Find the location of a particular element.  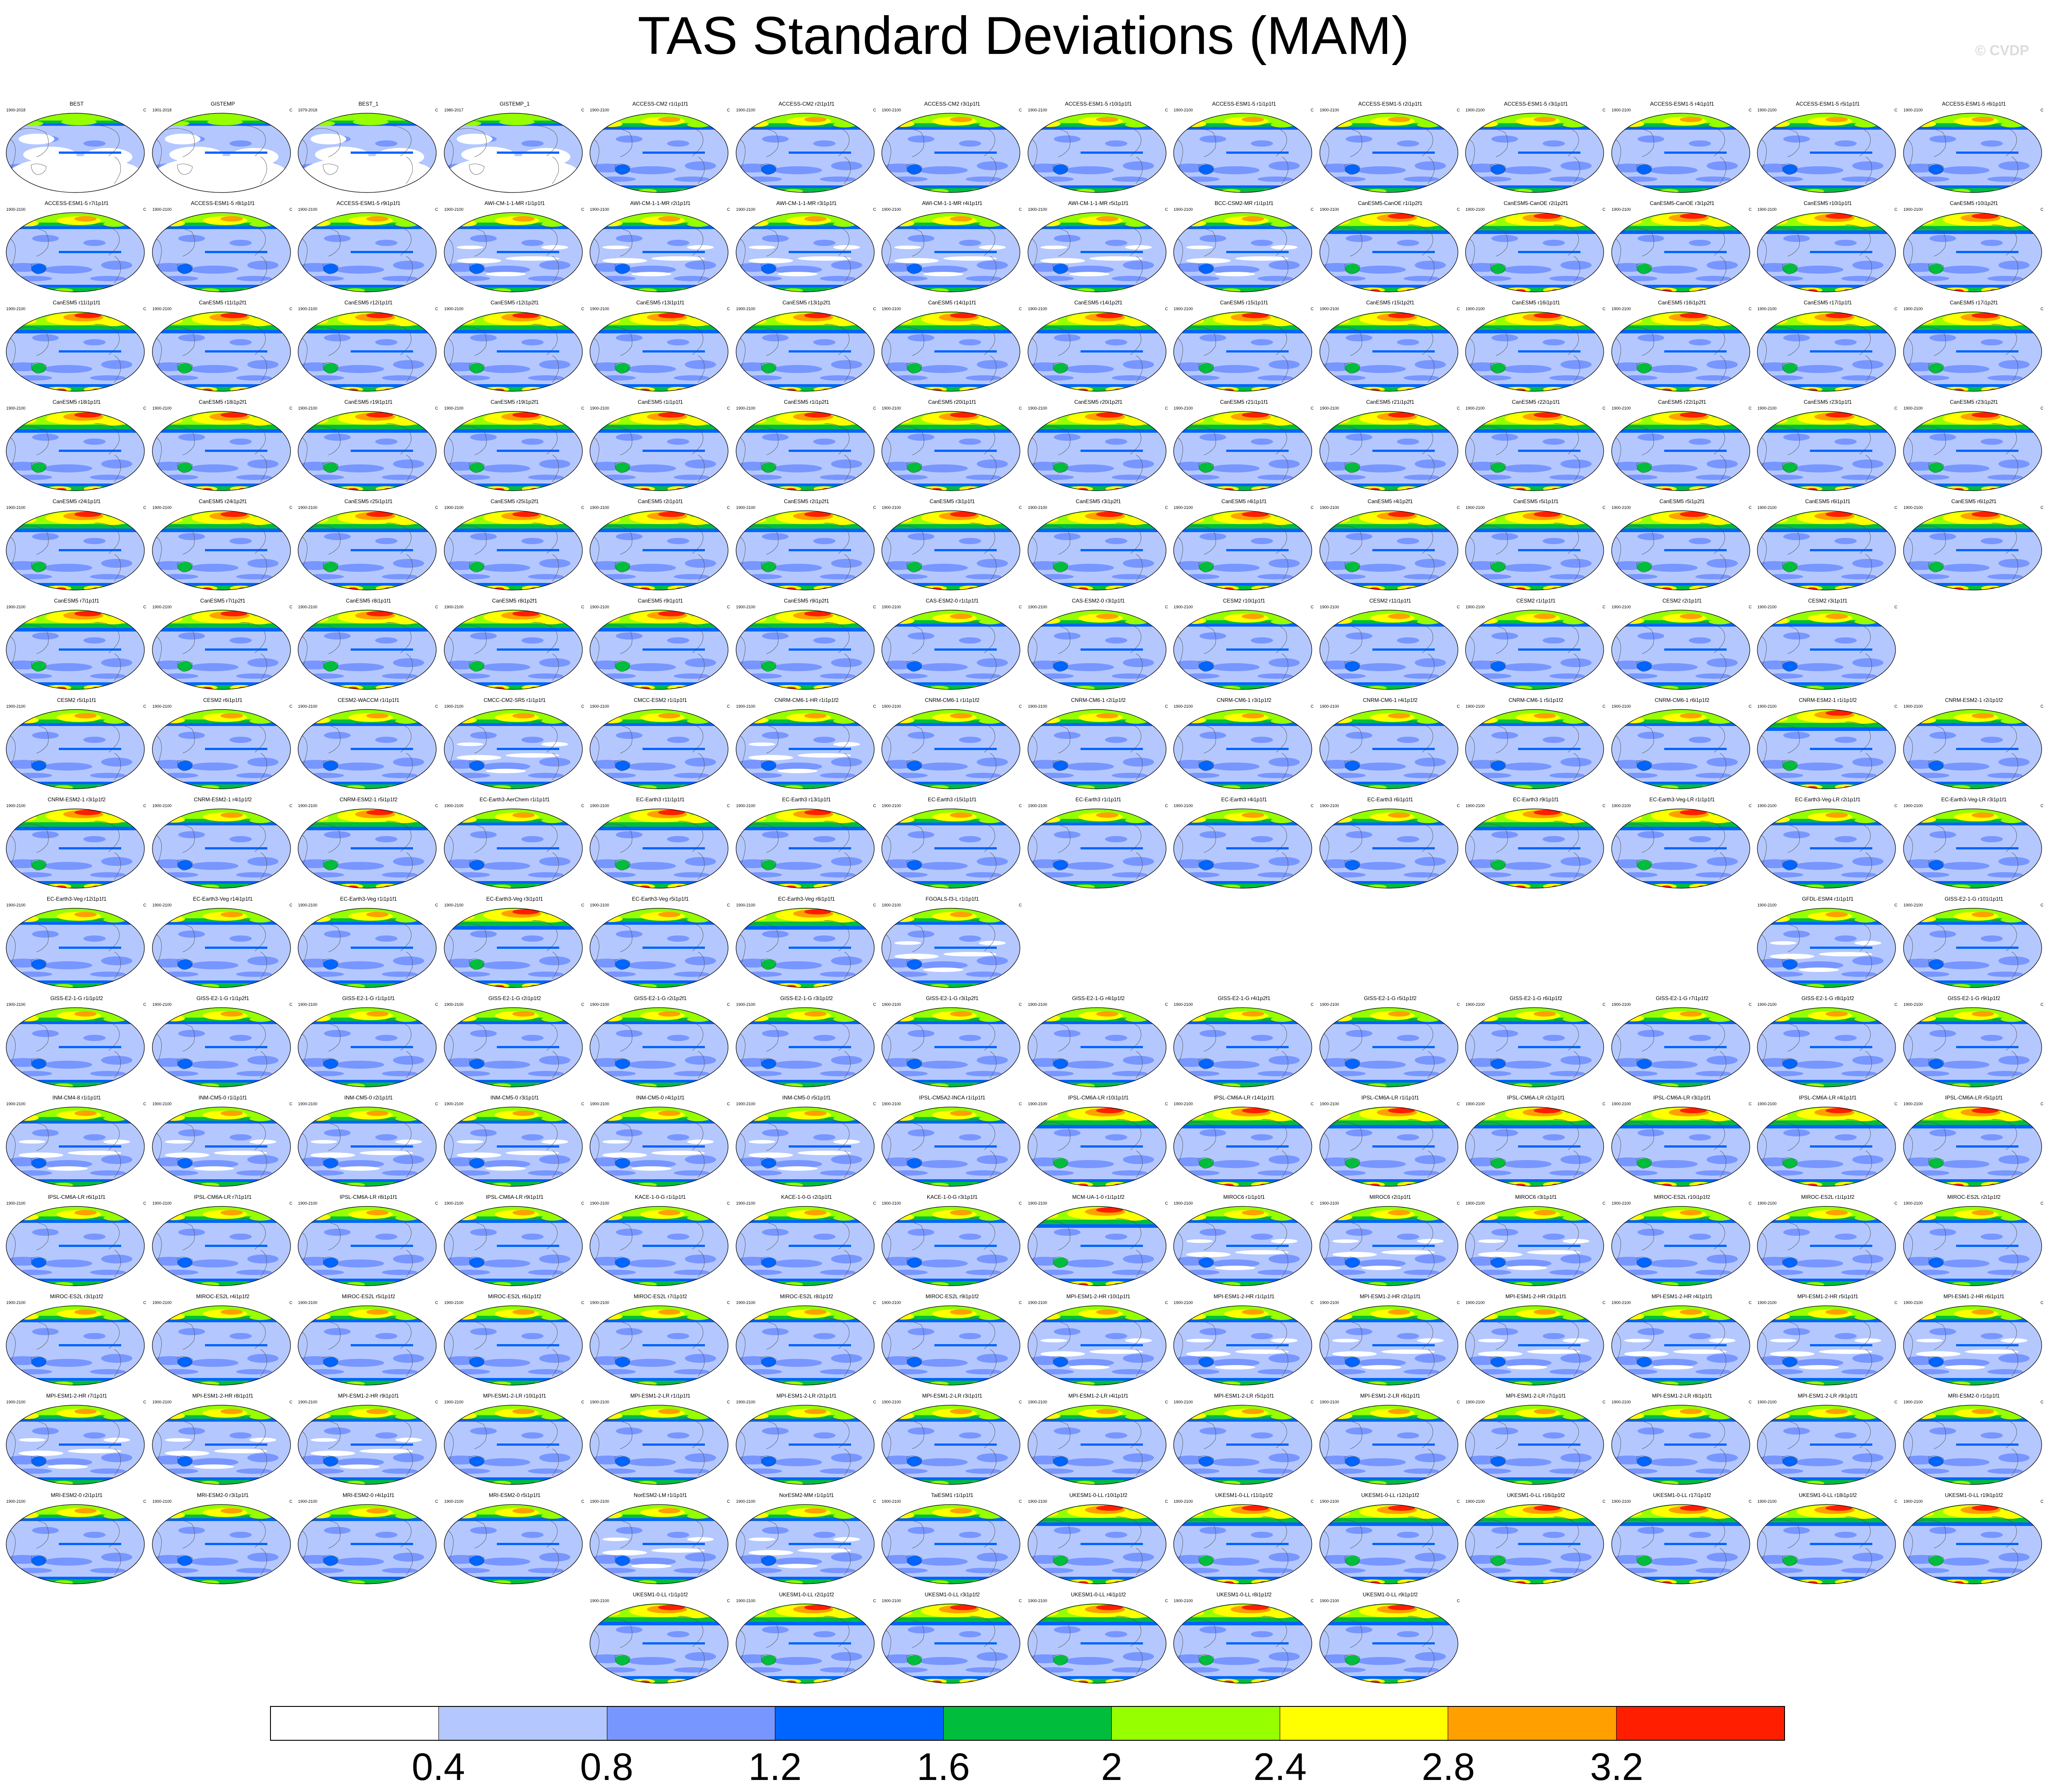

panel-title: MIROC-ES2L r9i1p1f2 is located at coordinates (952, 1296).